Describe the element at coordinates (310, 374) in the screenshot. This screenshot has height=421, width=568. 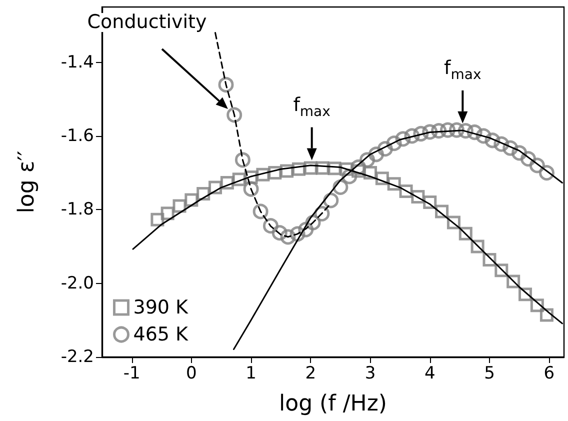
I see `x-tick-label: 2` at that location.